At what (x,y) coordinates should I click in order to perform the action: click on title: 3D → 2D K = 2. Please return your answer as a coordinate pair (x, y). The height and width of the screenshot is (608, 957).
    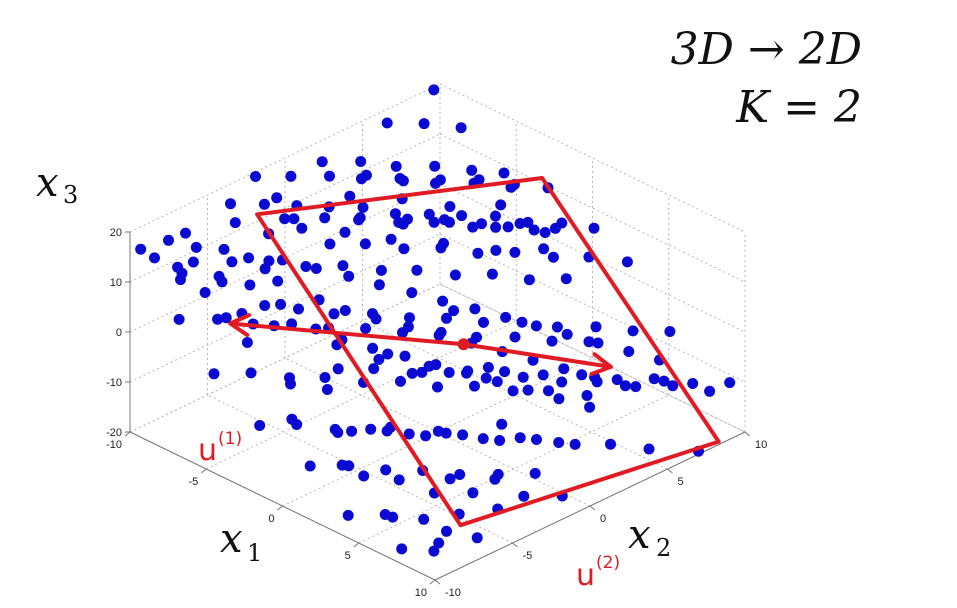
    Looking at the image, I should click on (766, 78).